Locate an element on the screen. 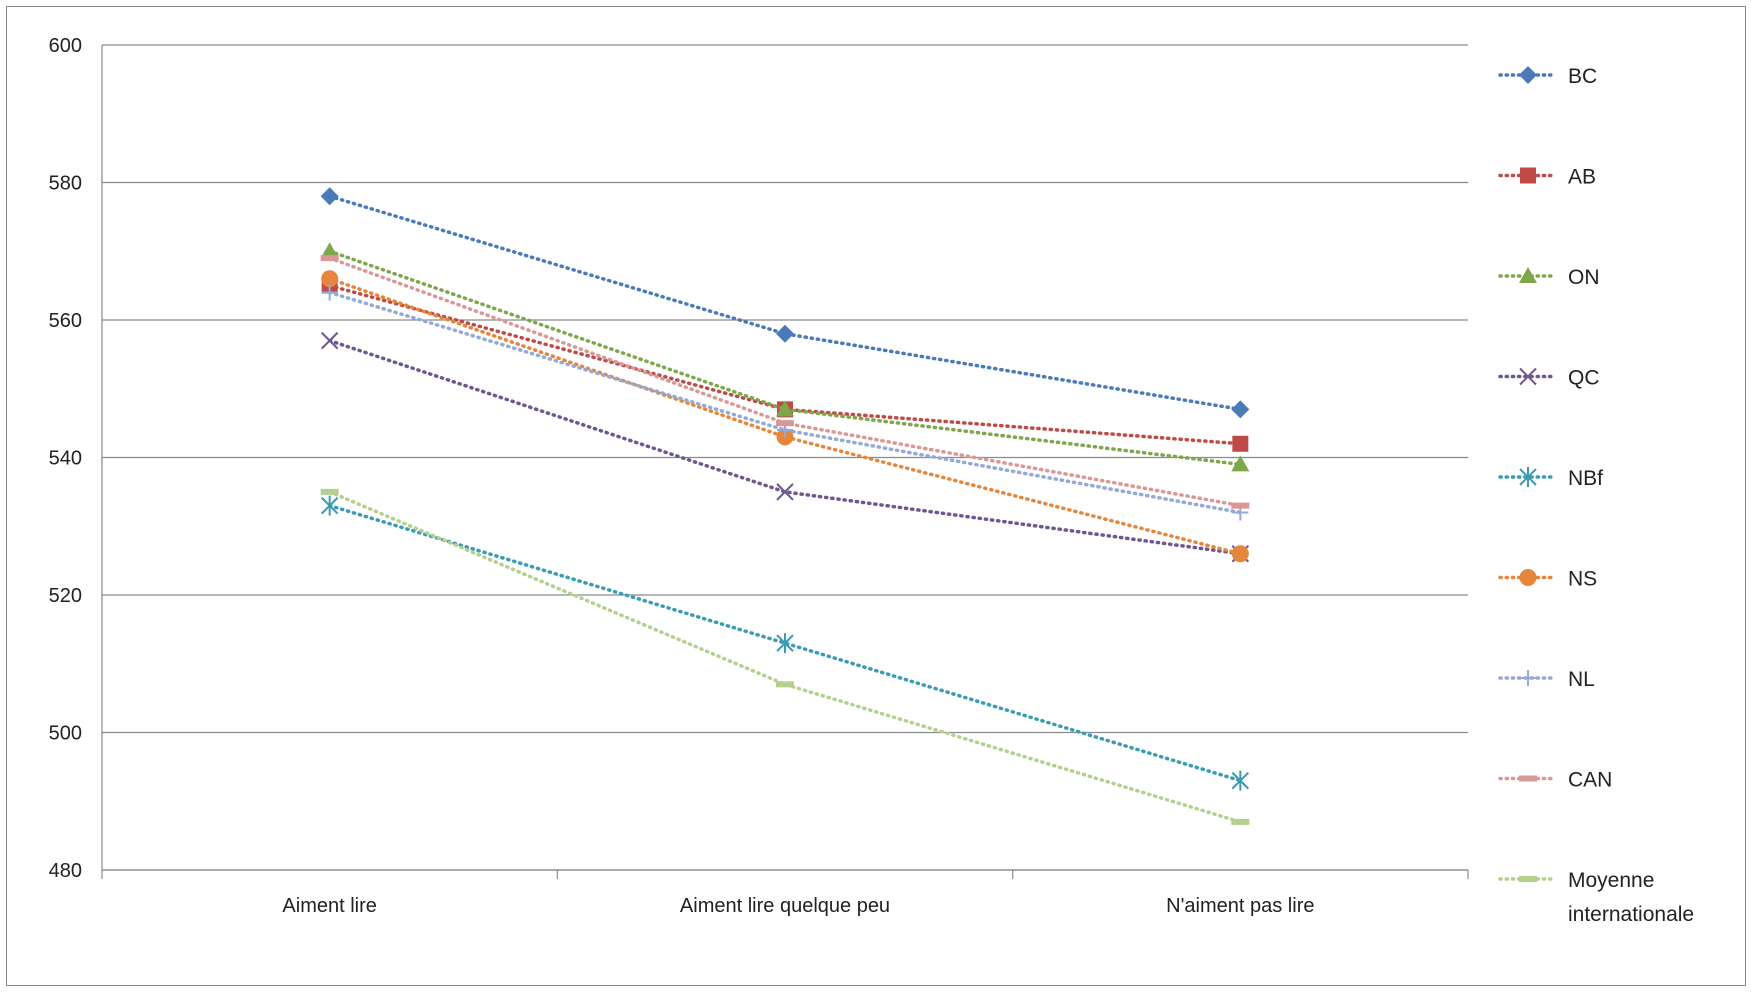 This screenshot has width=1758, height=995. legend: BC AB ON QC NBf NS NL CAN Moyenne internationale is located at coordinates (1596, 495).